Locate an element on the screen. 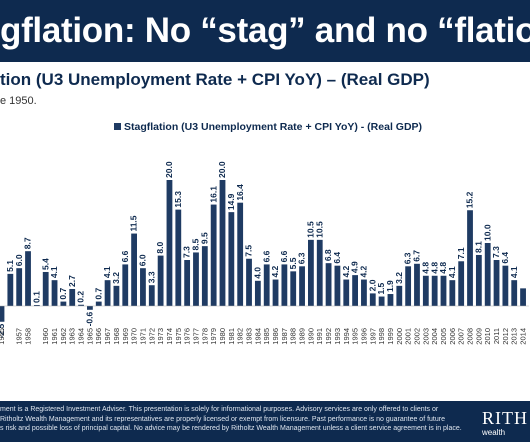 The image size is (530, 442). value-label-1982: 16.4 is located at coordinates (240, 192).